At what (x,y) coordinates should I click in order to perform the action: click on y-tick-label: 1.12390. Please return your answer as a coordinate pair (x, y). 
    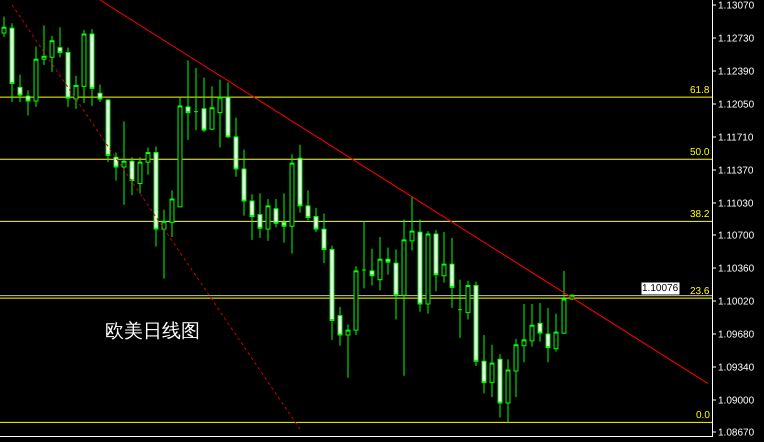
    Looking at the image, I should click on (736, 72).